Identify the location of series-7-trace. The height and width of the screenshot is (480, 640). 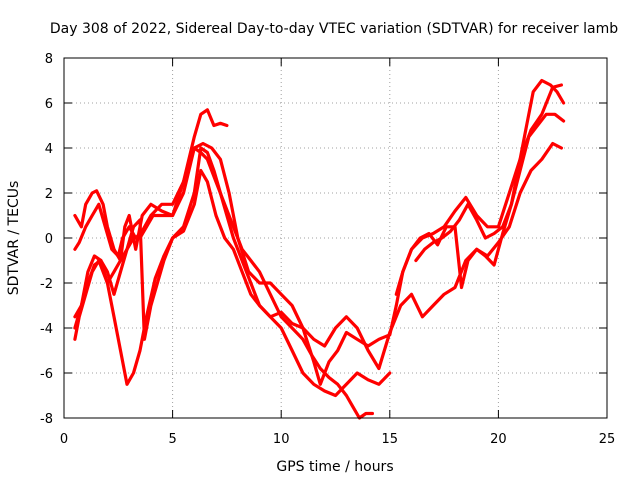
(490, 187).